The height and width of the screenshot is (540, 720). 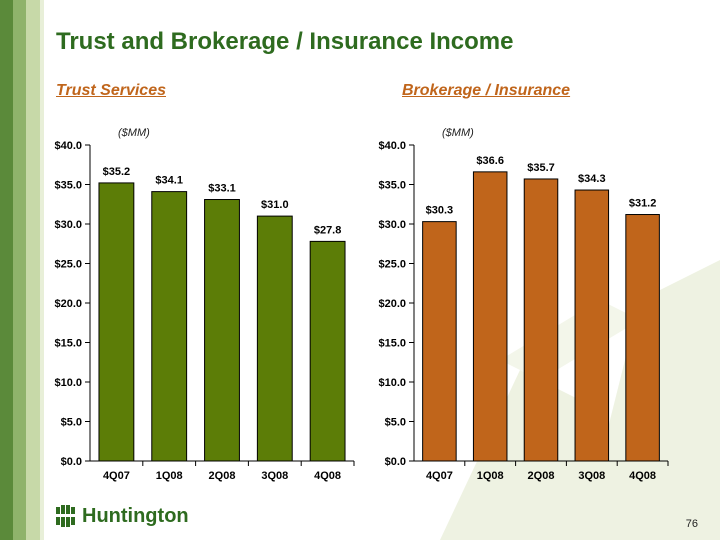 I want to click on data-label: $31.0, so click(x=275, y=205).